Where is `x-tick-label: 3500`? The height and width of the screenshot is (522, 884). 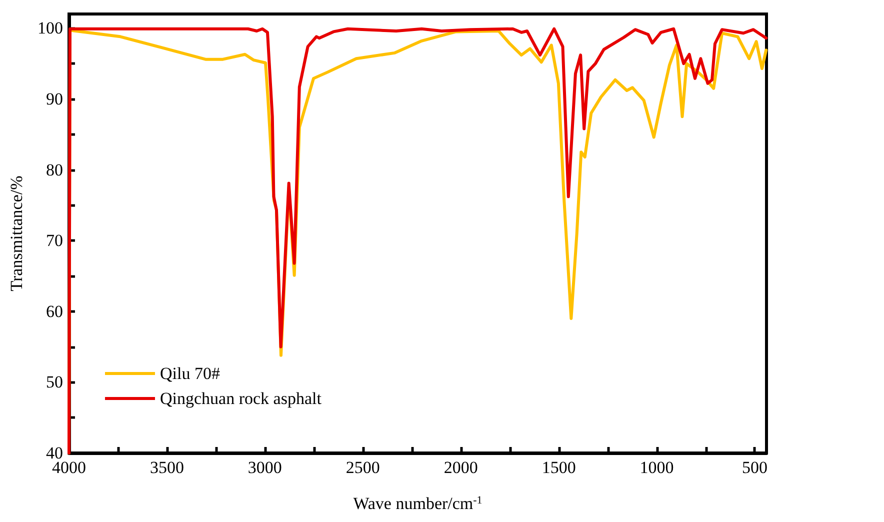
x-tick-label: 3500 is located at coordinates (167, 467).